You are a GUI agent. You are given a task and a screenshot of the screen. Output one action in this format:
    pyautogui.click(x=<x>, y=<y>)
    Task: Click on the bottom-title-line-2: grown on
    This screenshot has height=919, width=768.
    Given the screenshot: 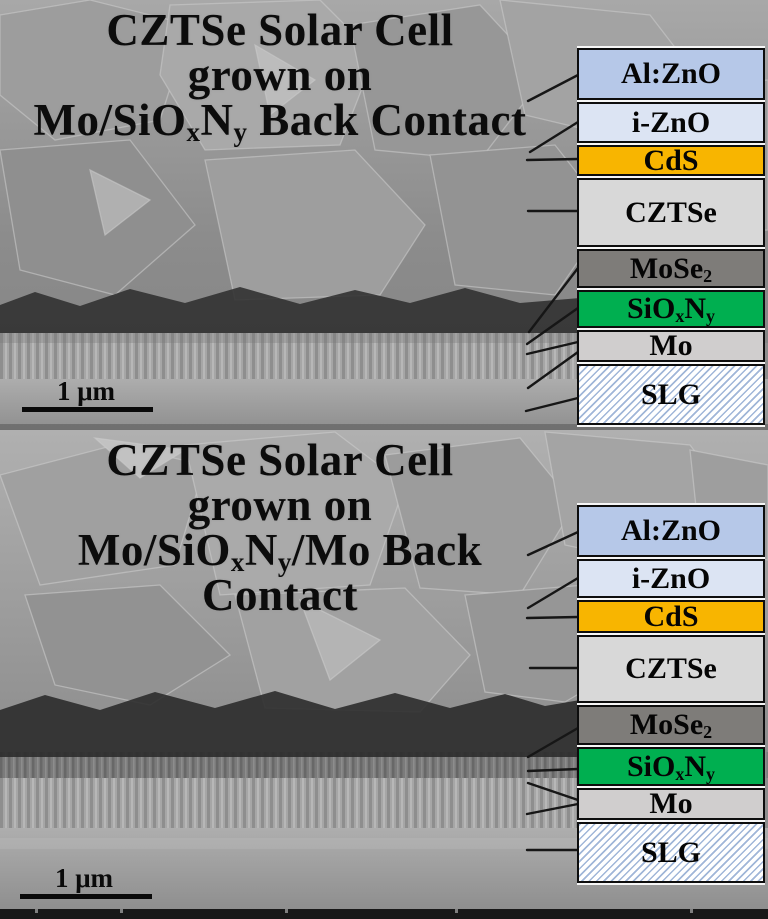 What is the action you would take?
    pyautogui.click(x=280, y=505)
    